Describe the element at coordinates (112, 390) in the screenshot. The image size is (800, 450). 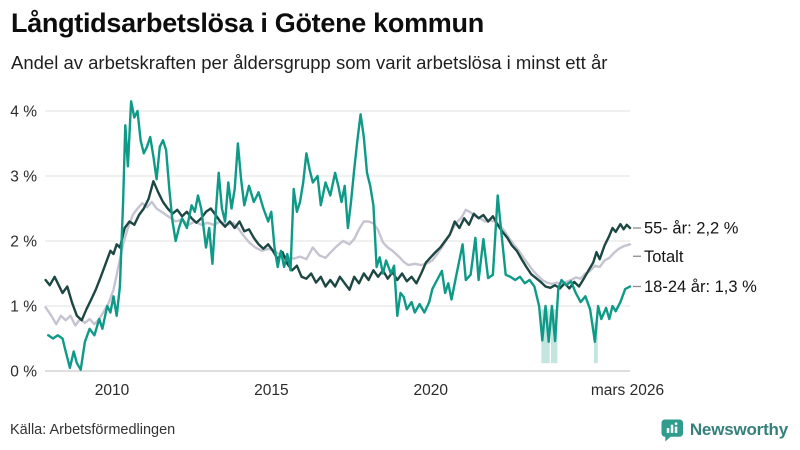
I see `x-tick-label: 2010` at that location.